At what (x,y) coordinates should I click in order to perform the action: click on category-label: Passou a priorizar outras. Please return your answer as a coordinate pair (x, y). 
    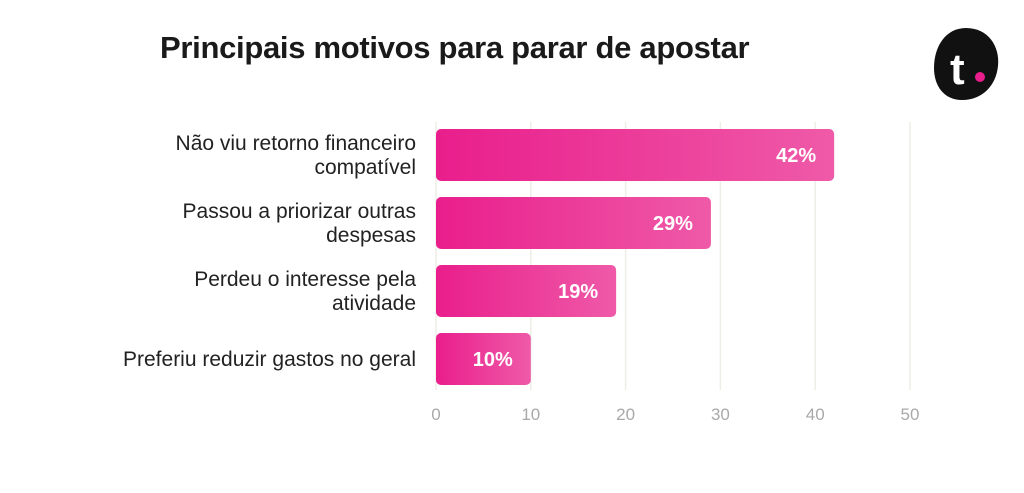
    Looking at the image, I should click on (299, 211).